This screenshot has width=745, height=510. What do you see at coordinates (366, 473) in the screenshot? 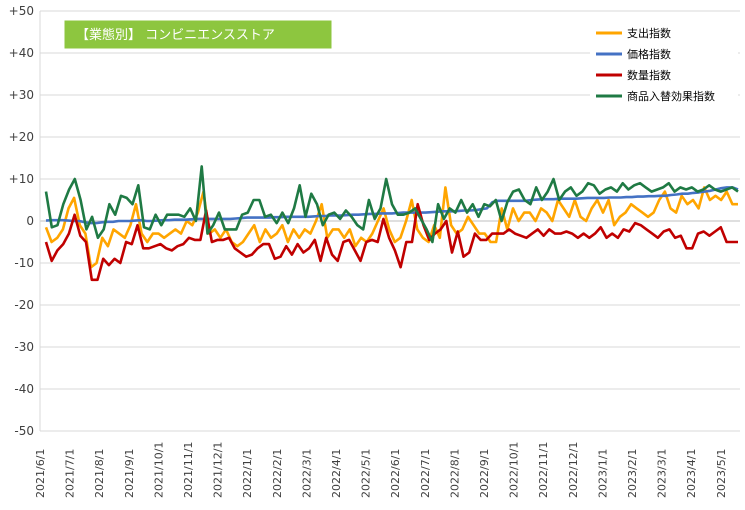
I see `x-tick-label: 2022/5/1` at bounding box center [366, 473].